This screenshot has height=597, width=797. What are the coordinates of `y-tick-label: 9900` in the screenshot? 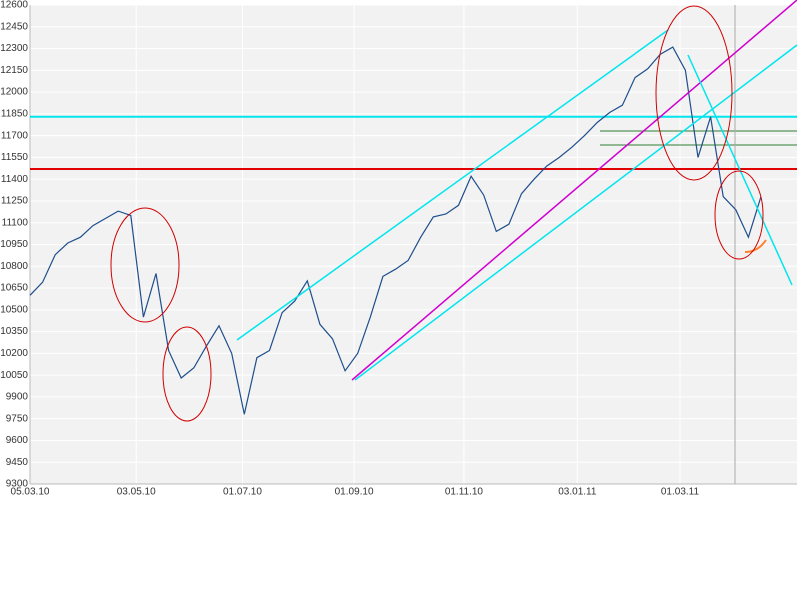 It's located at (17, 397).